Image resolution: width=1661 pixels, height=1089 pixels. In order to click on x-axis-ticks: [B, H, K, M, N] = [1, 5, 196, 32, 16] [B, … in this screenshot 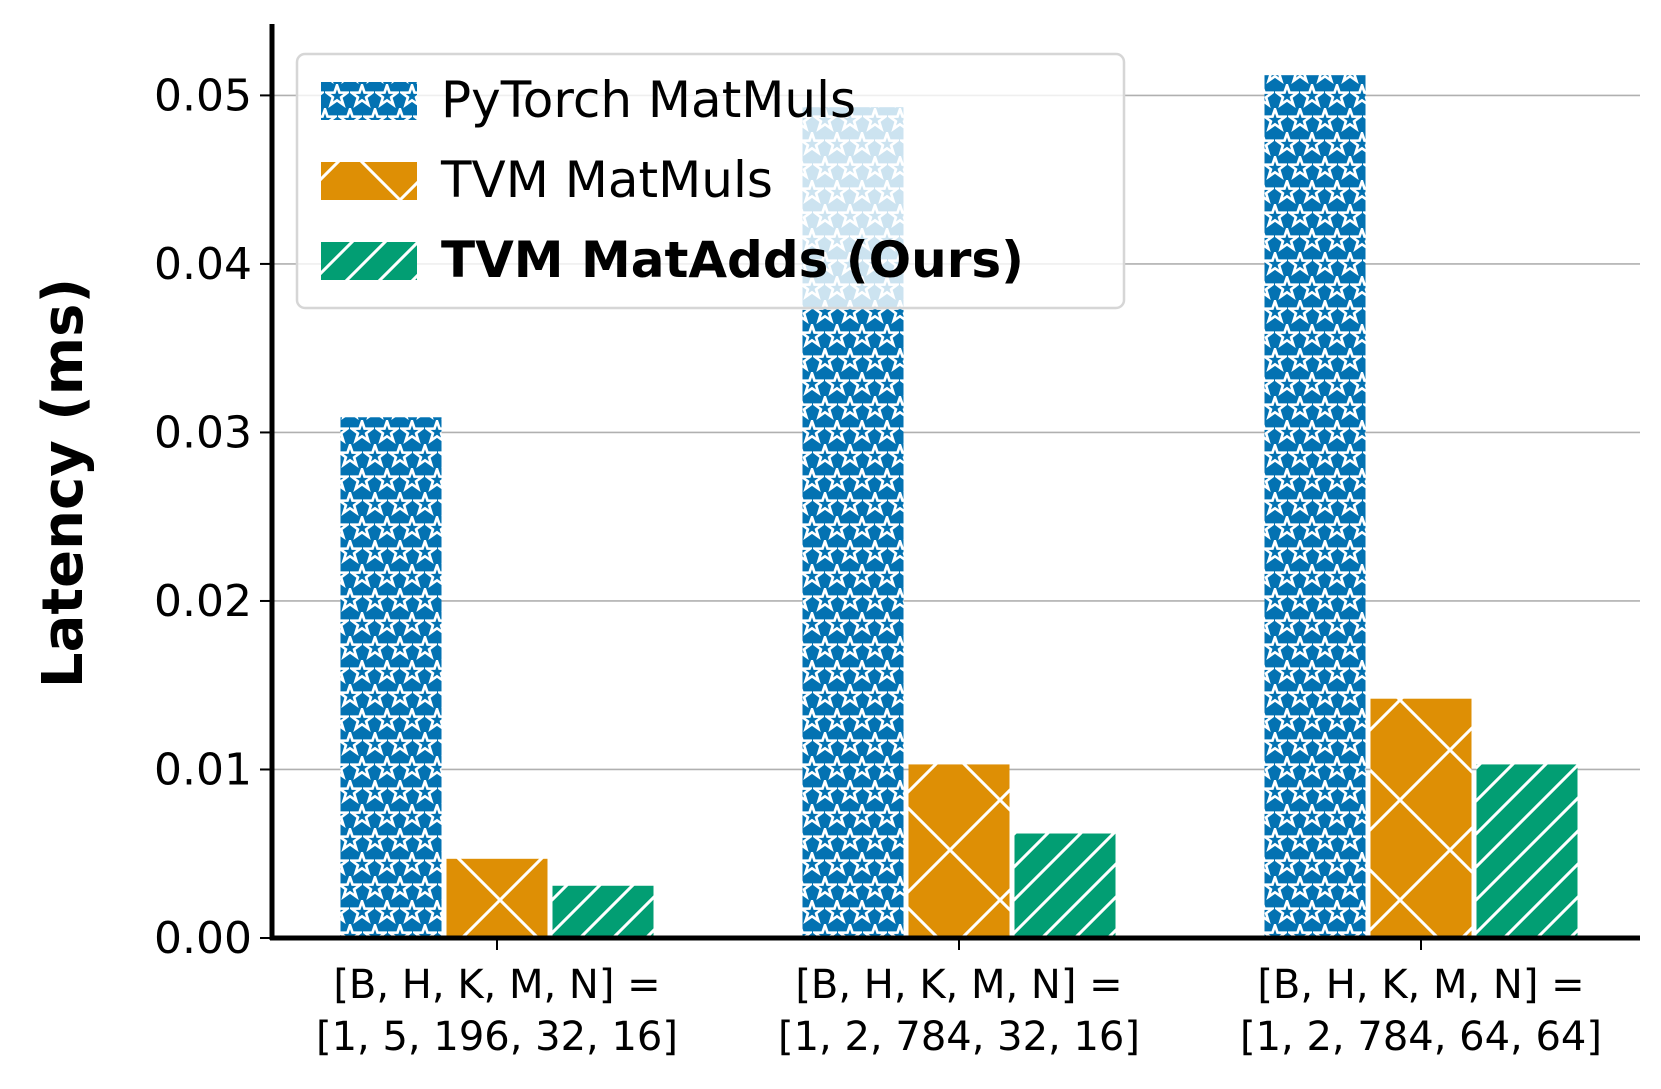, I will do `click(959, 999)`.